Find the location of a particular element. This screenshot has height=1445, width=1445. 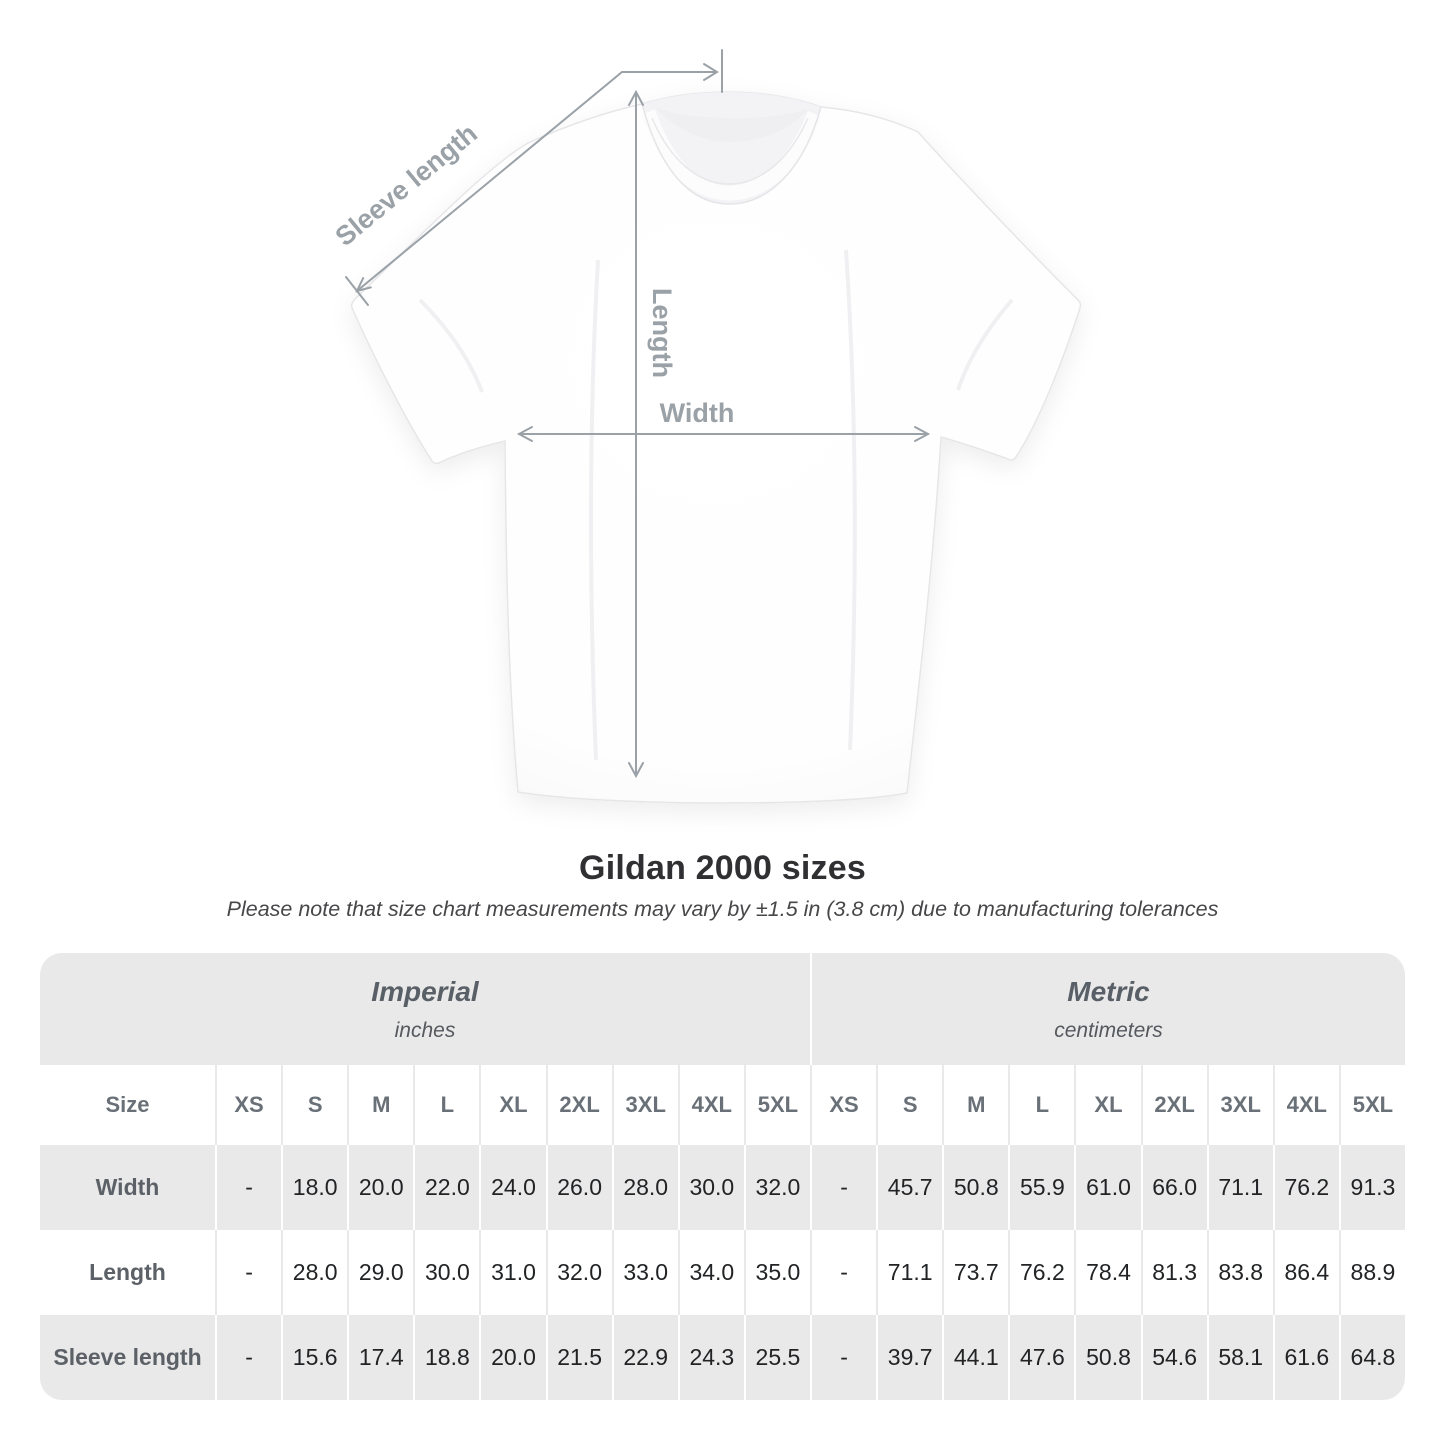

table-cell: 81.3 is located at coordinates (1173, 1272).